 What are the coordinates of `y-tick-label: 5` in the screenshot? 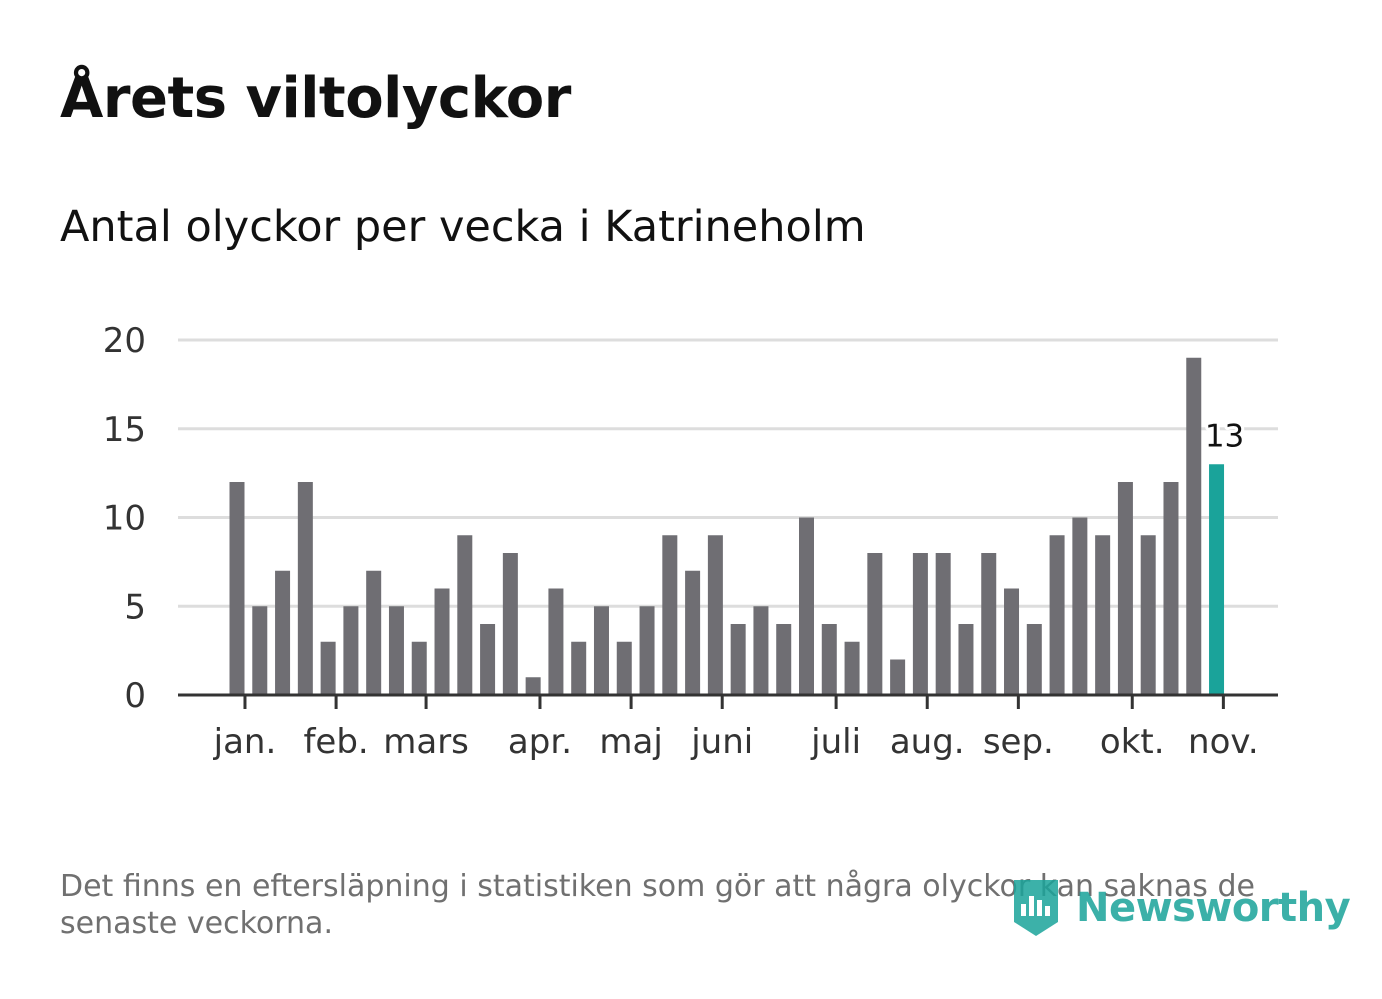 It's located at (135, 607).